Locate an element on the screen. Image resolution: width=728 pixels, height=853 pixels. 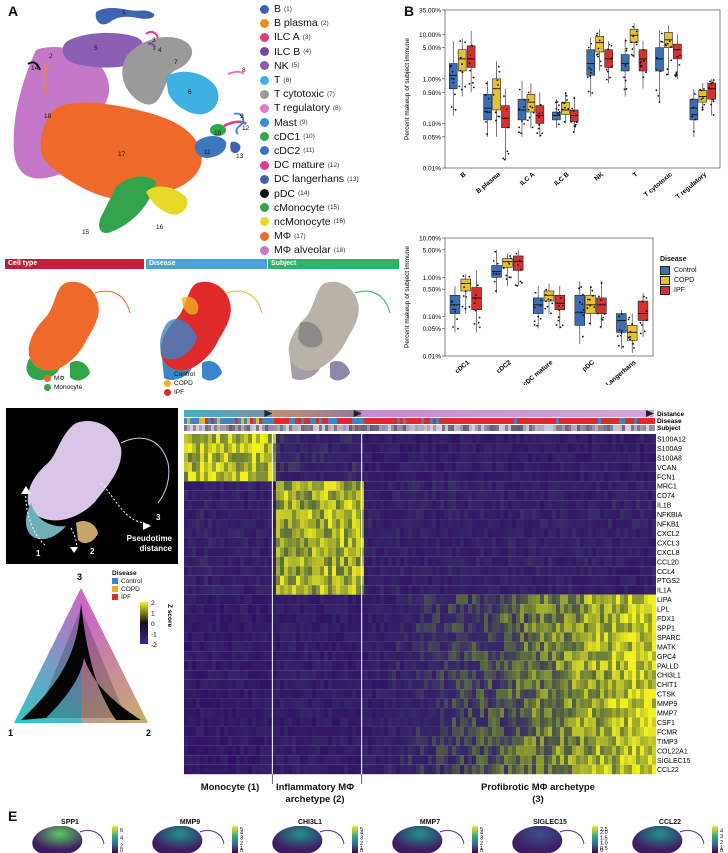
panel-letter-b: B is located at coordinates (409, 11).